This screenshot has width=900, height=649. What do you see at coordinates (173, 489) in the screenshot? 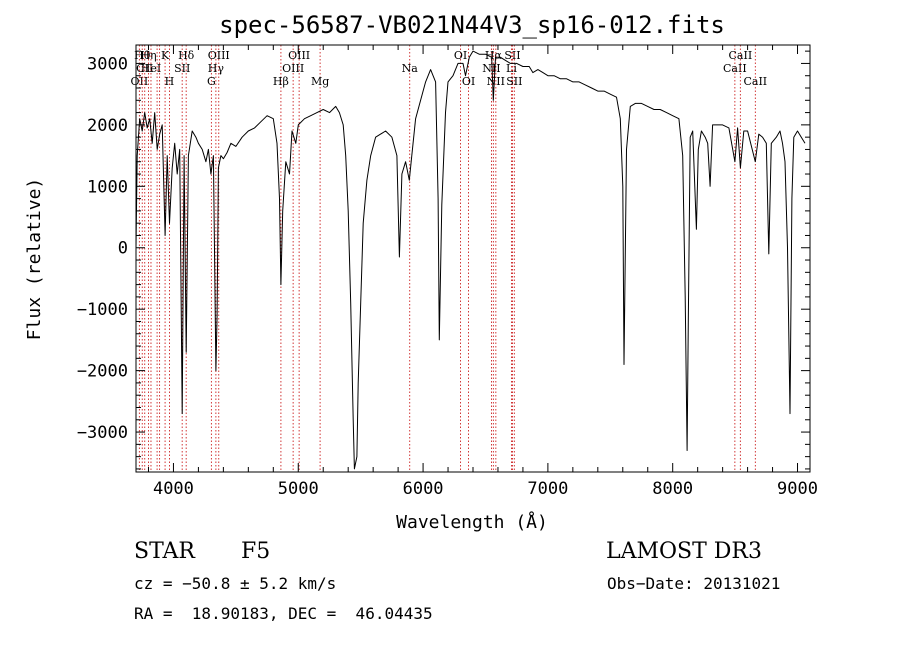
I see `x-tick-label: 4000` at bounding box center [173, 489].